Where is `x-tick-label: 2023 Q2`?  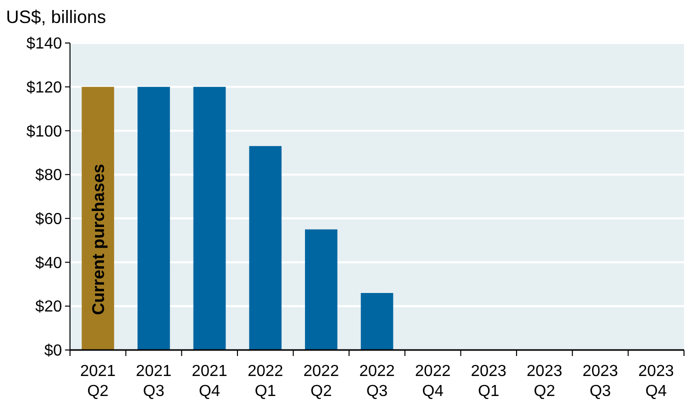 x-tick-label: 2023 Q2 is located at coordinates (544, 381).